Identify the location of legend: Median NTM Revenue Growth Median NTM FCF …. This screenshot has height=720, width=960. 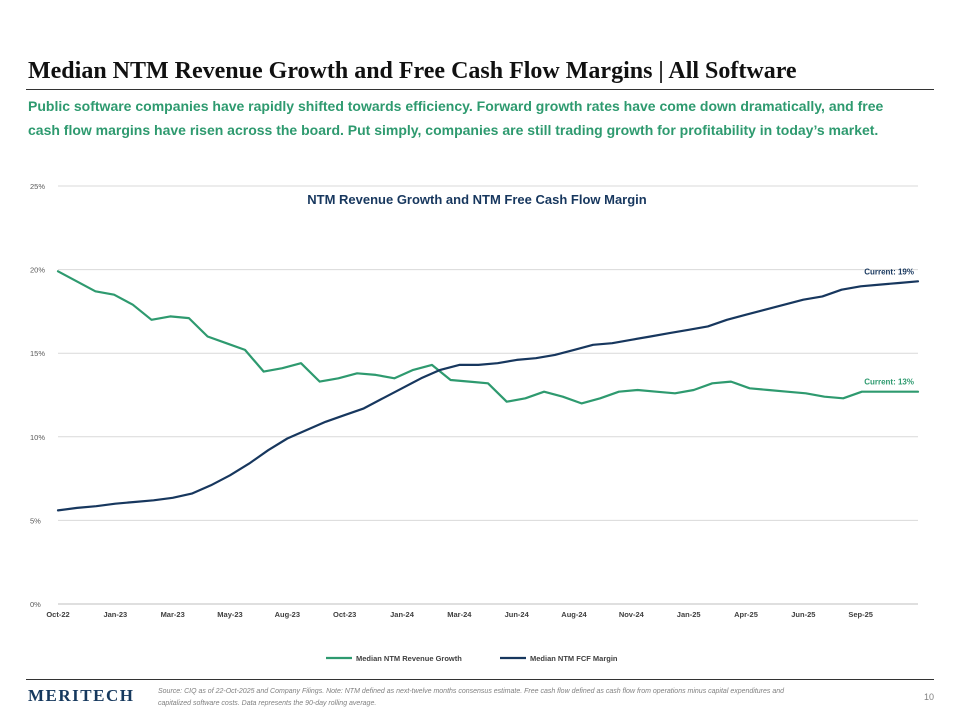
(472, 658).